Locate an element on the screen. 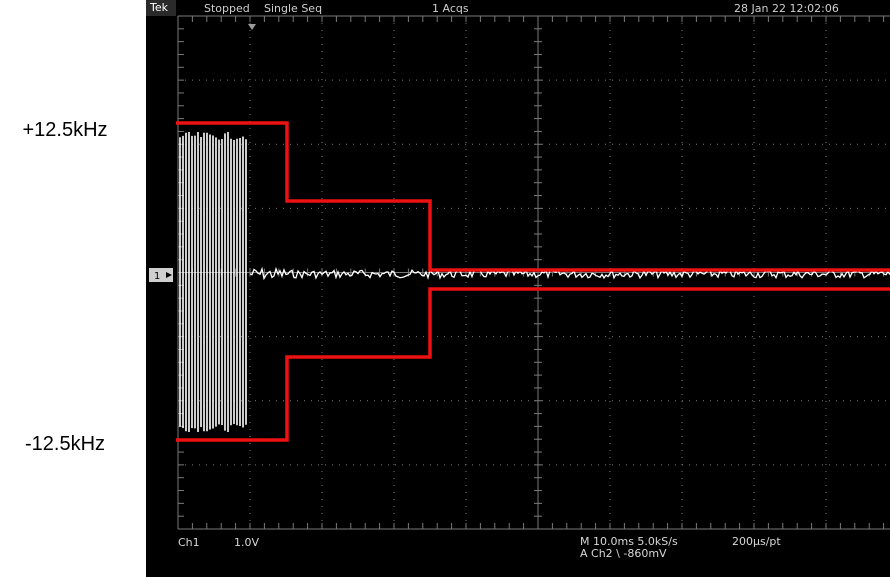 This screenshot has width=890, height=577. horizontal-readout: M 10.0ms 5.0kS/s is located at coordinates (629, 541).